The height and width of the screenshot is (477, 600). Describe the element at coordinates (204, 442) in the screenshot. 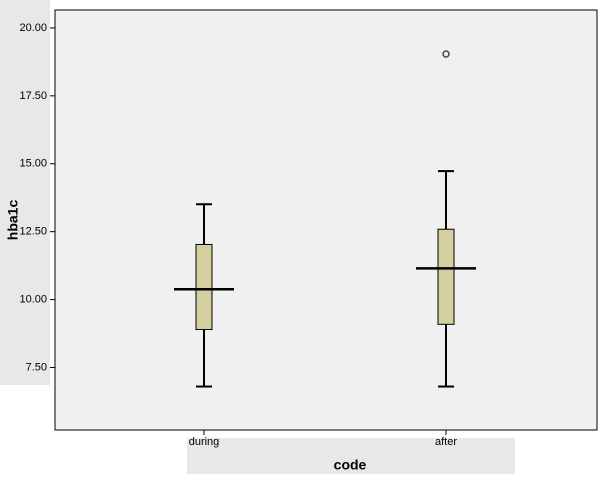

I see `x-tick-label: during` at that location.